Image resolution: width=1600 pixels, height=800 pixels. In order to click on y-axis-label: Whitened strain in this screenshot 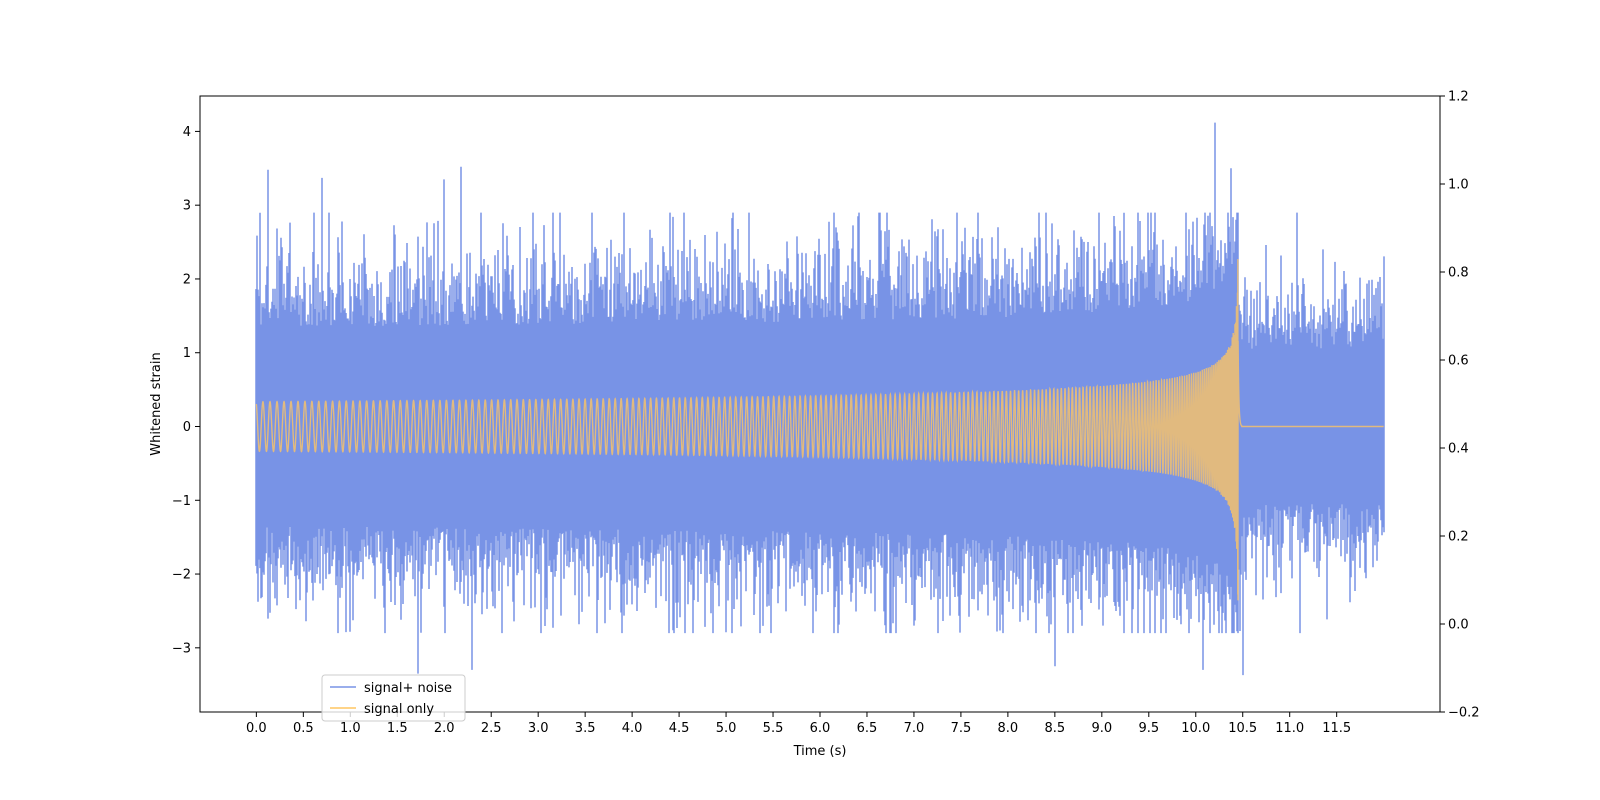, I will do `click(156, 403)`.